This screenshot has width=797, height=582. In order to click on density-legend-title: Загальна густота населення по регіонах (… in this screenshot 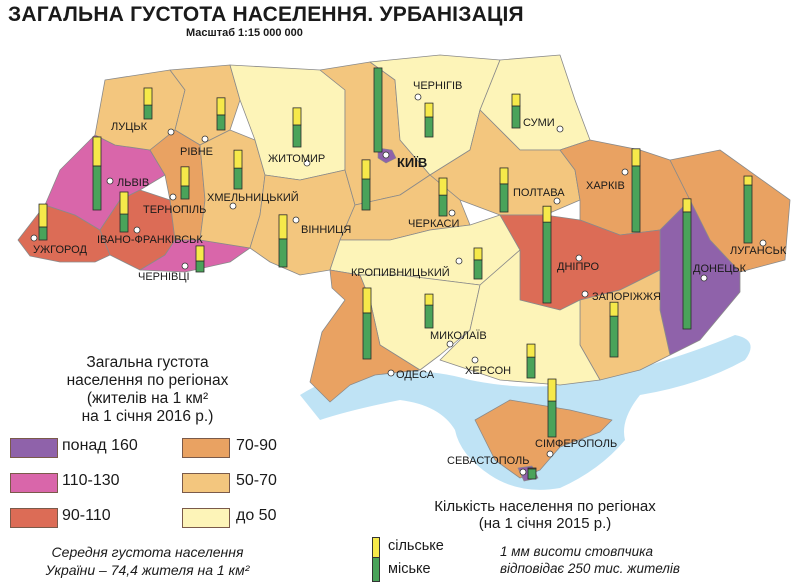, I will do `click(147, 390)`.